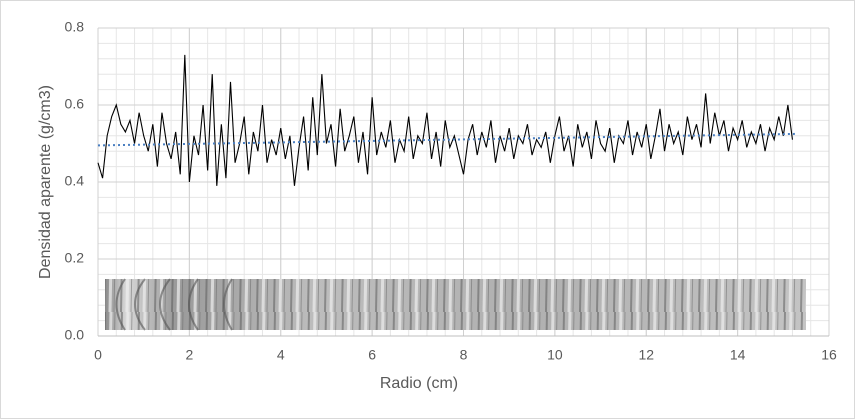 The width and height of the screenshot is (855, 419). I want to click on x-tick-label: 14, so click(738, 355).